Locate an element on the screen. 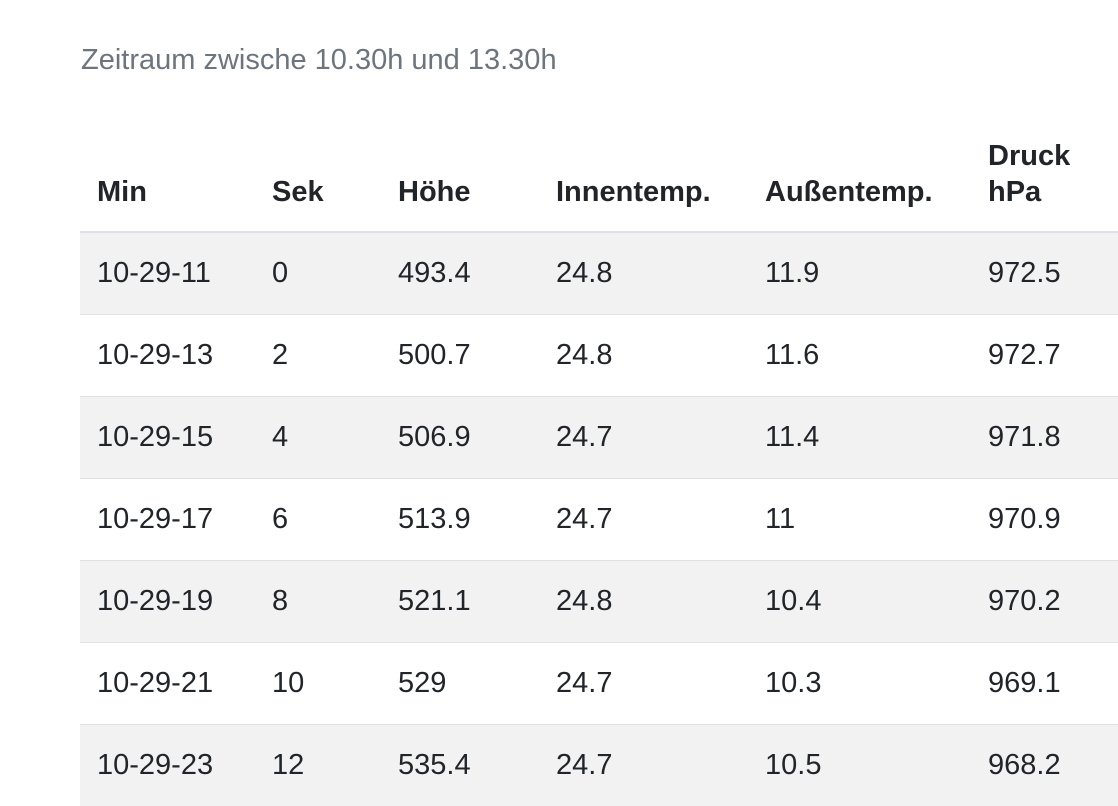 Image resolution: width=1118 pixels, height=806 pixels. table-cell: 10.4 is located at coordinates (859, 602).